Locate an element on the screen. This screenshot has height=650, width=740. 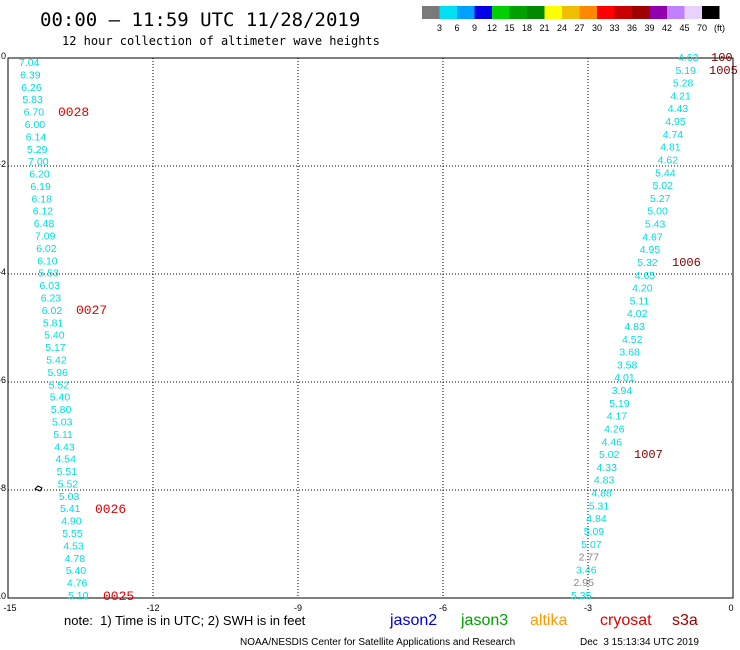
legend-label: 39 is located at coordinates (649, 28).